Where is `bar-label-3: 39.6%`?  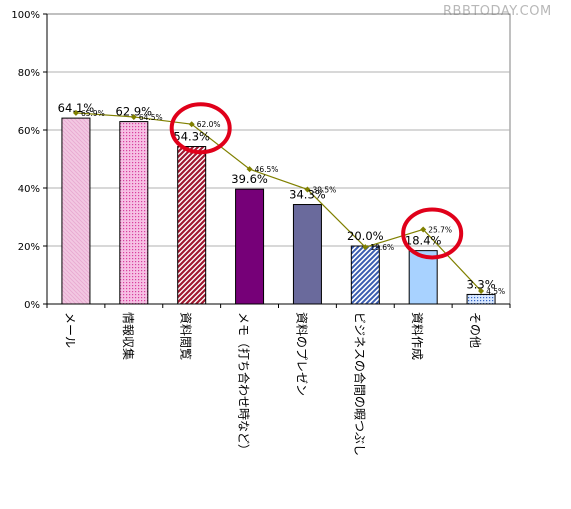 bar-label-3: 39.6% is located at coordinates (249, 179).